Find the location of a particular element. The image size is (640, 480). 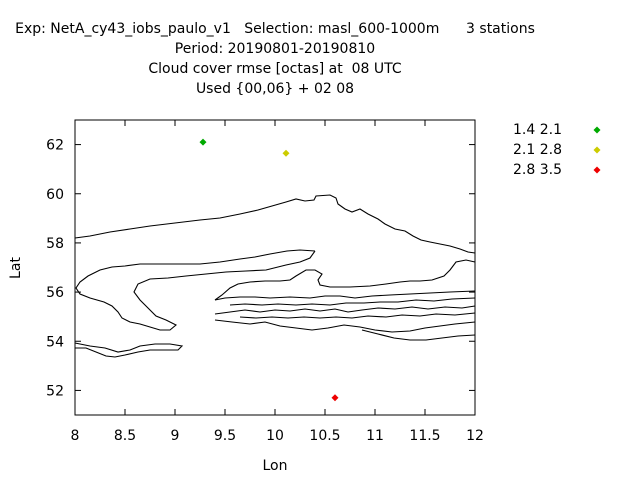

coastline-islands is located at coordinates (345, 295).